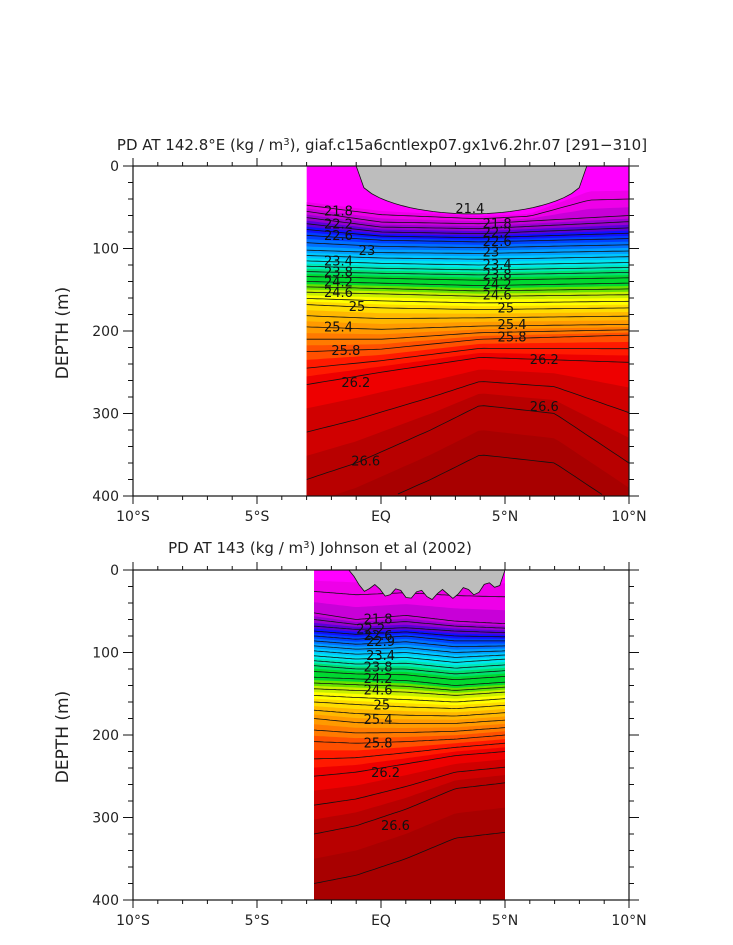  What do you see at coordinates (491, 253) in the screenshot?
I see `contour-label: 23` at bounding box center [491, 253].